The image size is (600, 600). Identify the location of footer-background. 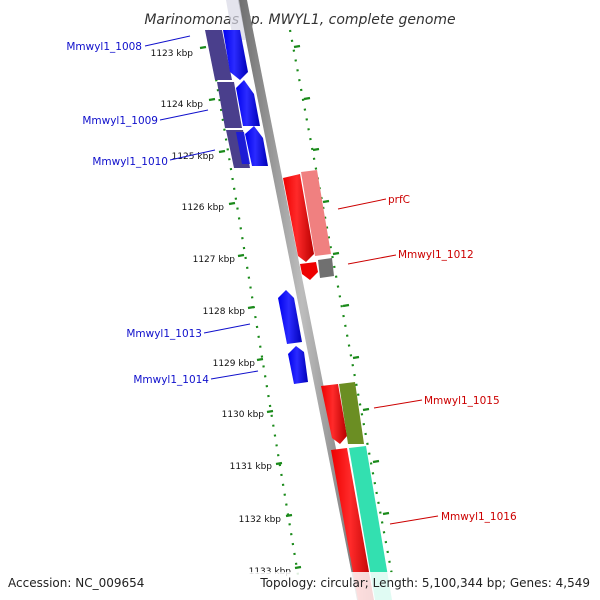
(300, 586).